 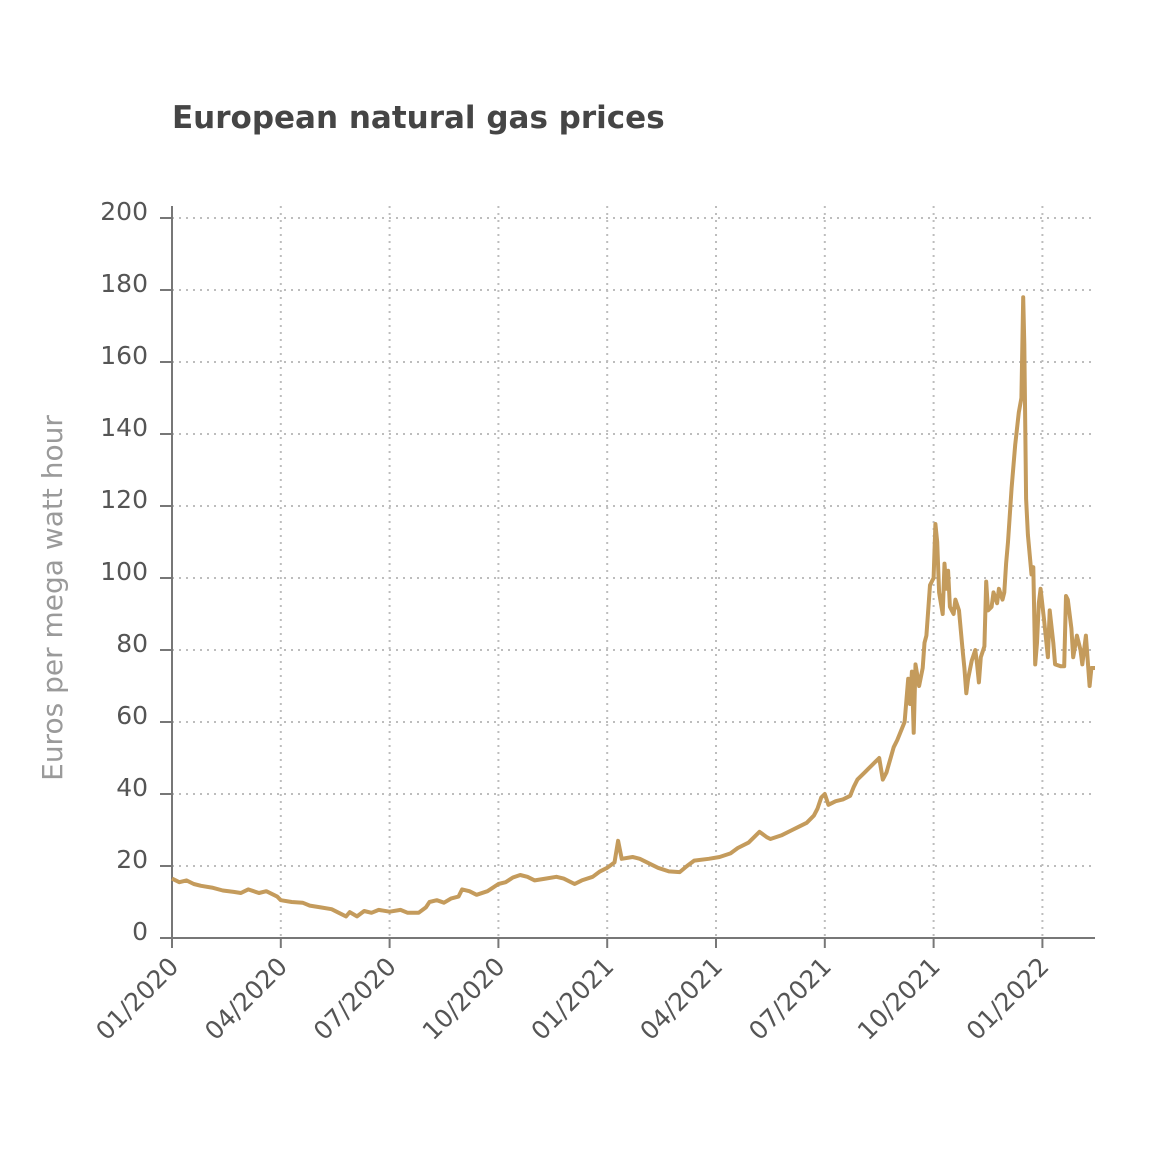 What do you see at coordinates (132, 859) in the screenshot?
I see `y-tick-label: 20` at bounding box center [132, 859].